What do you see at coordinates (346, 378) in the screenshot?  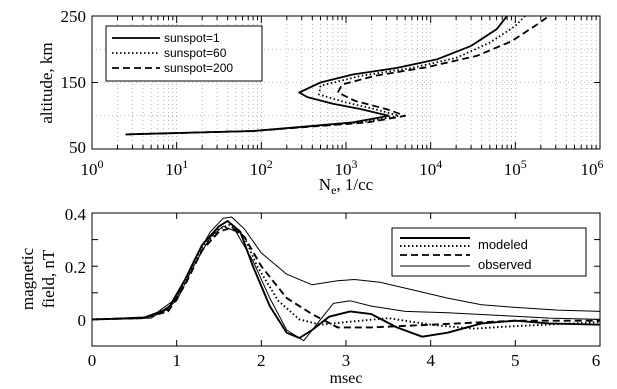 I see `x-axis-label: msec` at bounding box center [346, 378].